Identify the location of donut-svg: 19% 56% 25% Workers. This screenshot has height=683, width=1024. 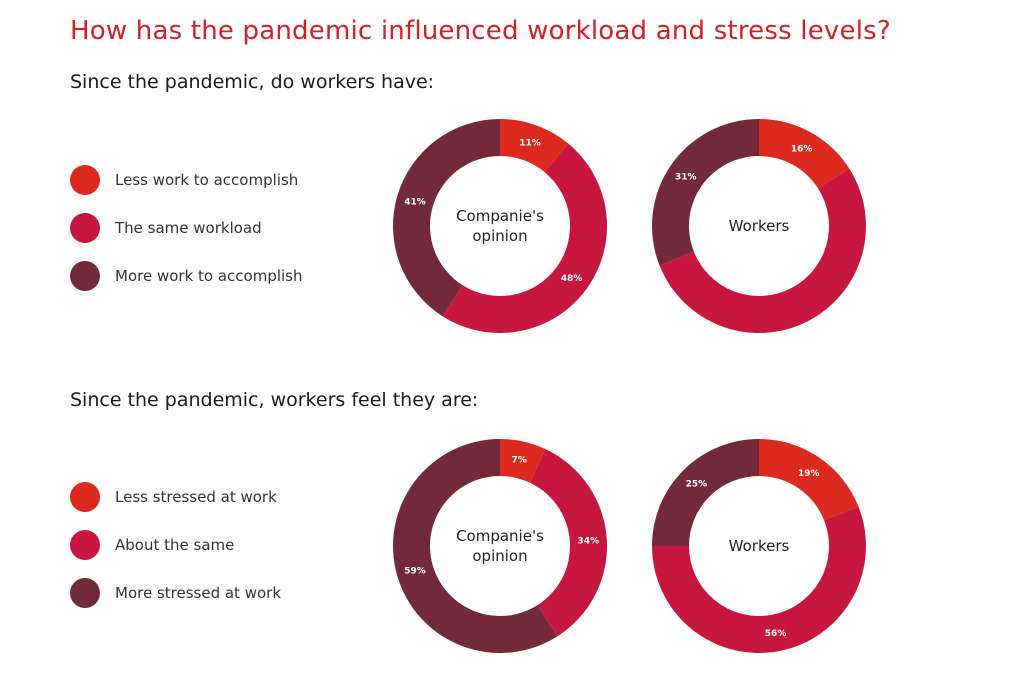
(759, 546).